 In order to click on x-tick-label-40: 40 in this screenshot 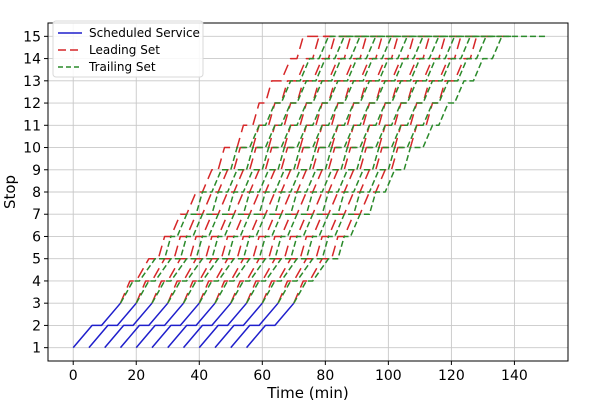, I will do `click(199, 376)`.